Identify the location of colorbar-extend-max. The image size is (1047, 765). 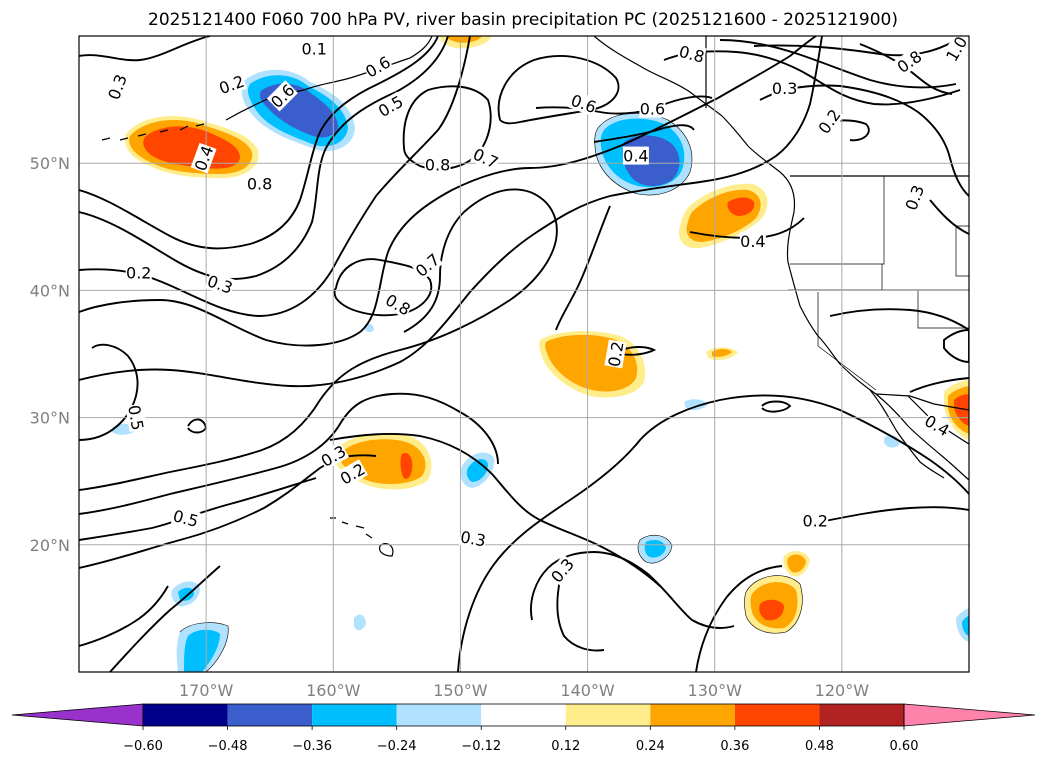
(969, 715).